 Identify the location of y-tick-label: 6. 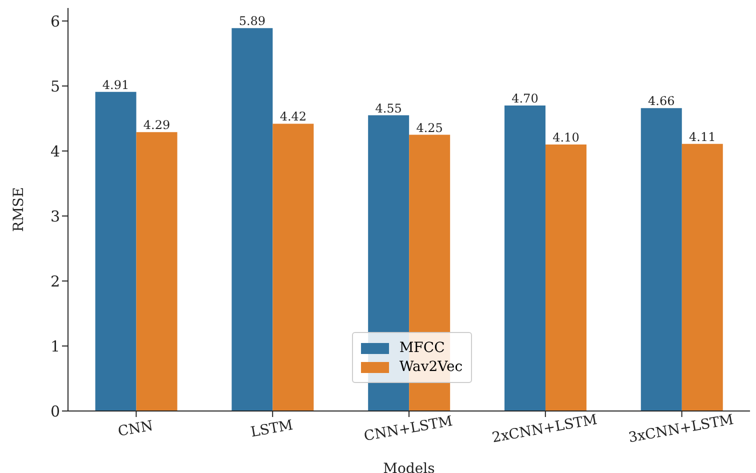
(55, 21).